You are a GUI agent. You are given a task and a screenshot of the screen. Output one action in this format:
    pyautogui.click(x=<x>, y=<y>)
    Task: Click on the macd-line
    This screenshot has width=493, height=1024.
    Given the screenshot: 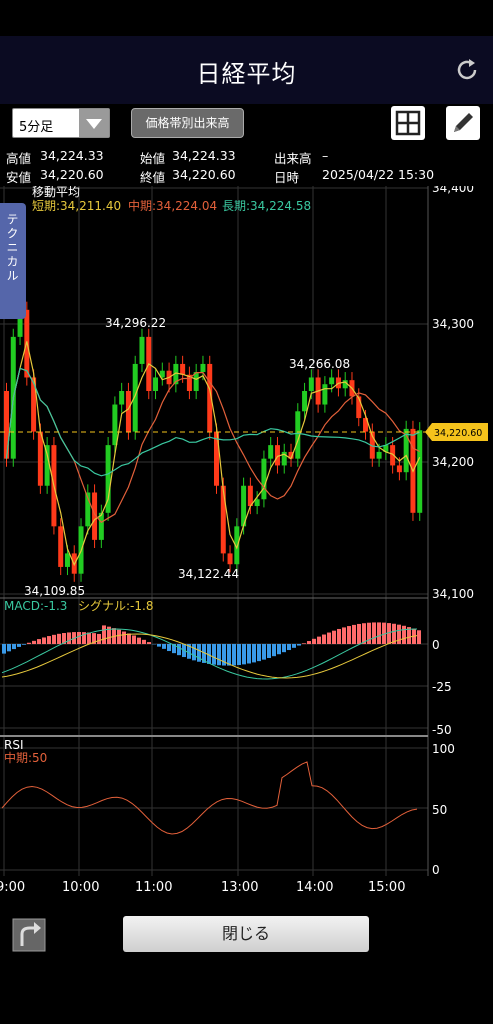 What is the action you would take?
    pyautogui.click(x=209, y=654)
    